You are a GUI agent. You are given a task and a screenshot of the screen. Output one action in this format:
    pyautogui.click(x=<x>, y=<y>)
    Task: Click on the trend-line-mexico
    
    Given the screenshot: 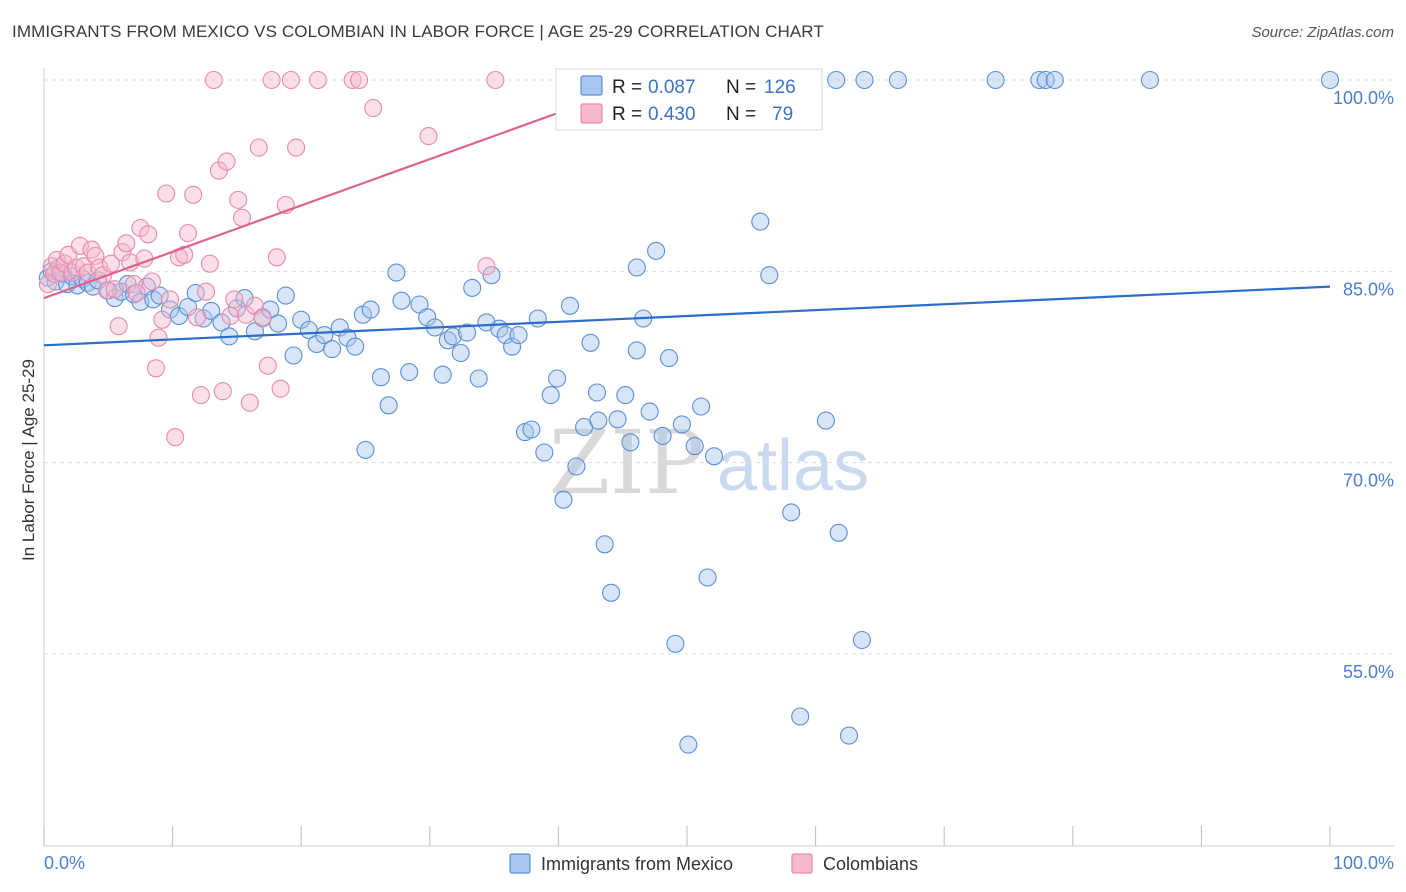 What is the action you would take?
    pyautogui.click(x=687, y=316)
    